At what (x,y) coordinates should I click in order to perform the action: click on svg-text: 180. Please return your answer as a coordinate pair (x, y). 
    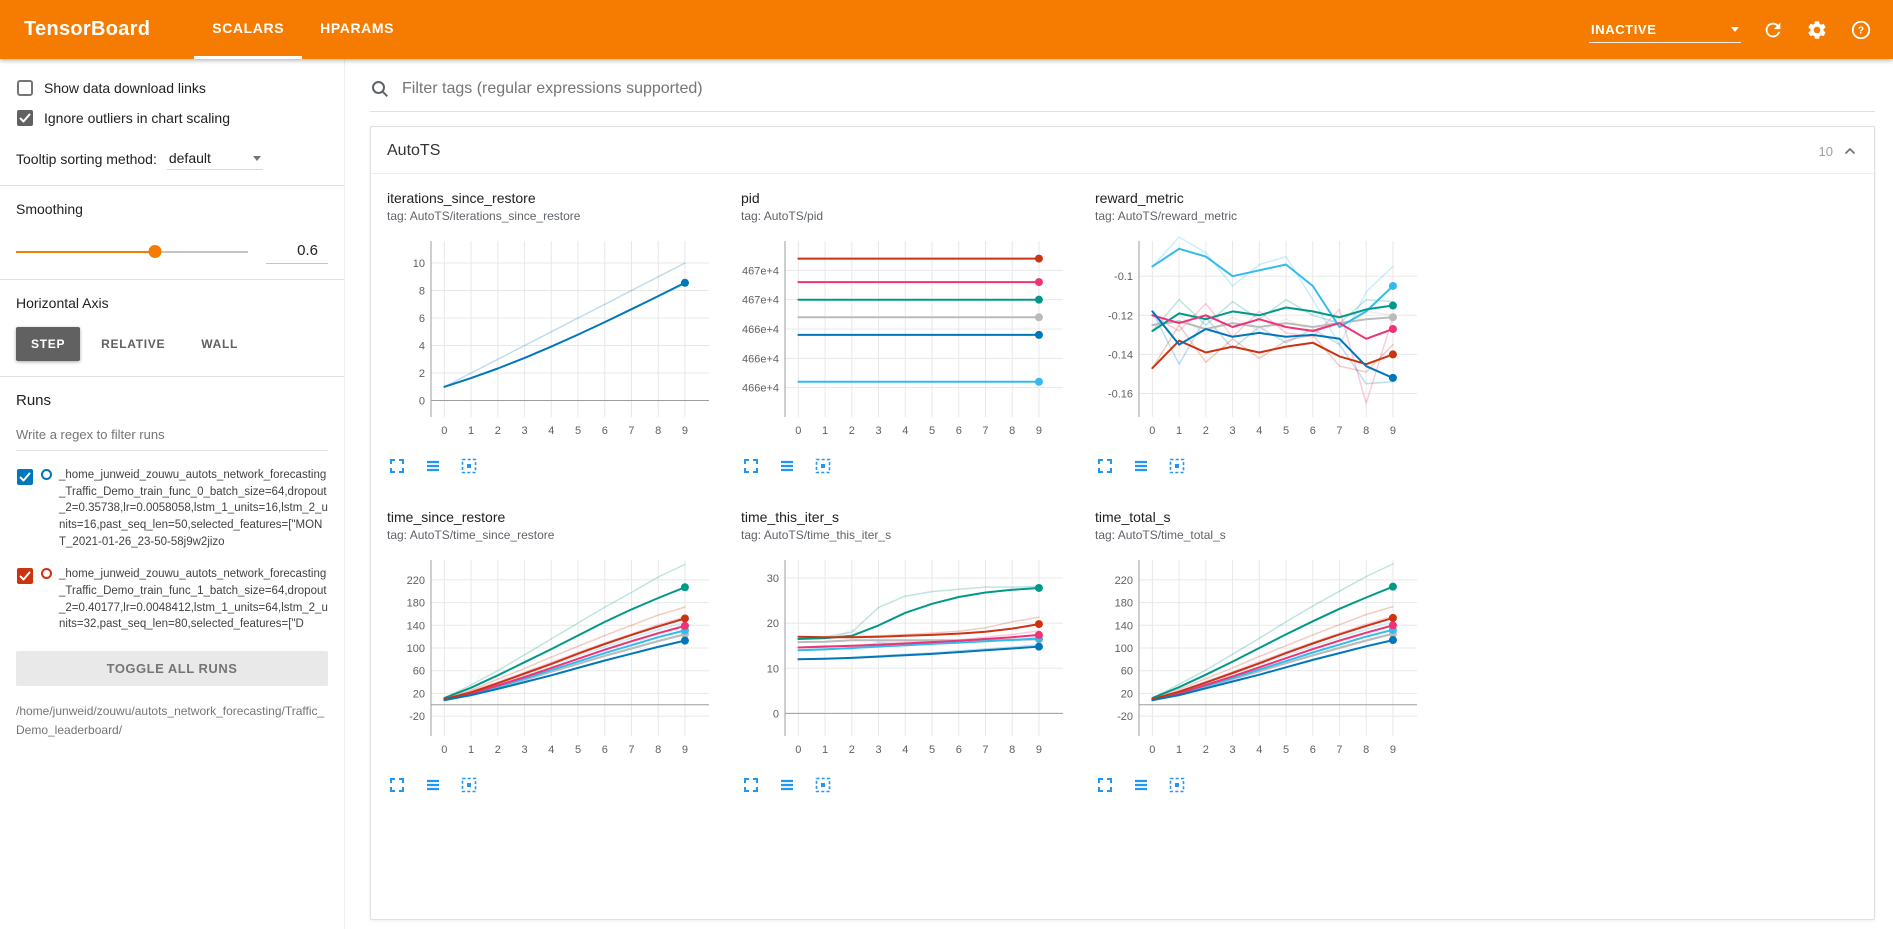
    Looking at the image, I should click on (1124, 604).